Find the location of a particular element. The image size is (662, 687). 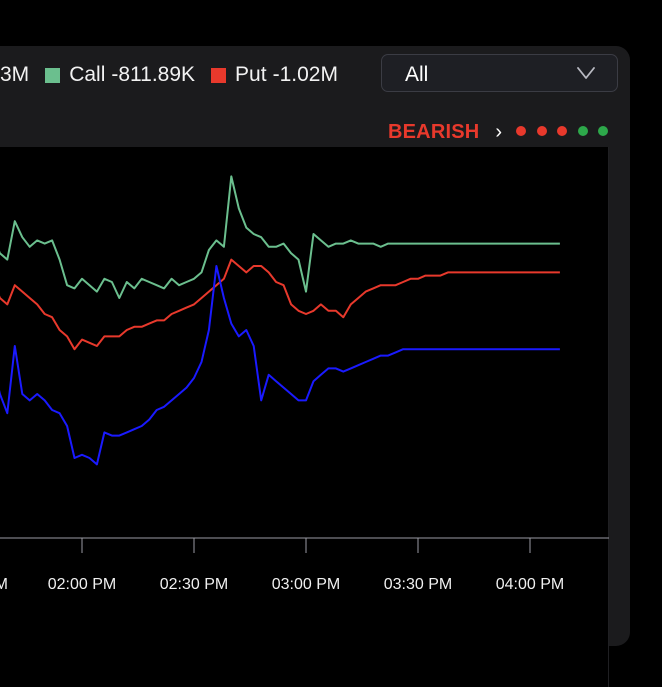

put-label: Put is located at coordinates (251, 74).